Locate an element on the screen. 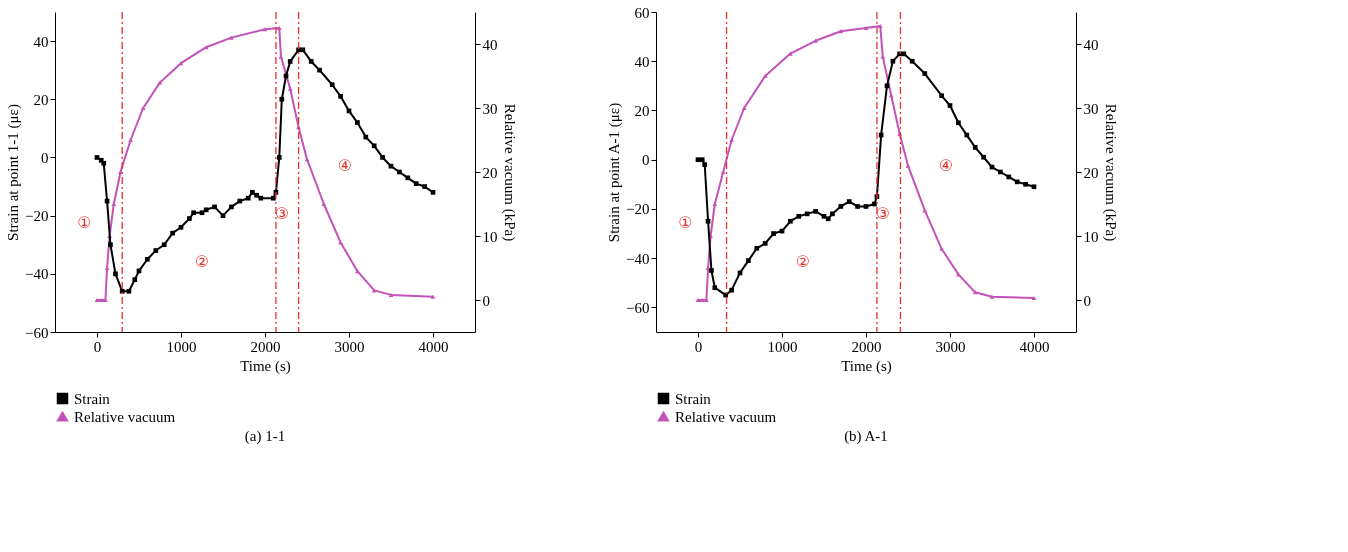  text: (a) 1-1 is located at coordinates (265, 436).